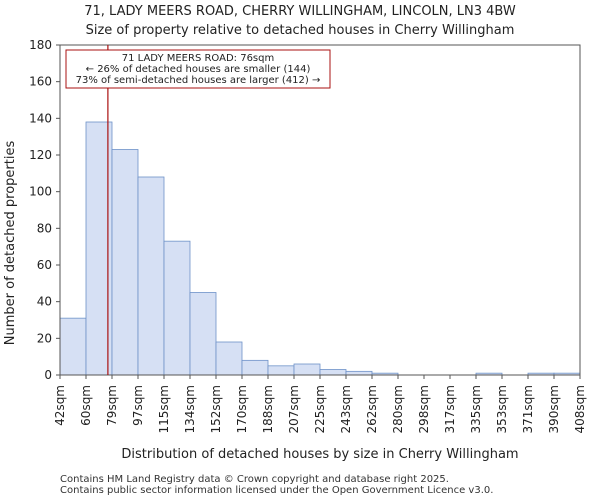 This screenshot has height=500, width=600. I want to click on x-tick-label: 280sqm, so click(398, 409).